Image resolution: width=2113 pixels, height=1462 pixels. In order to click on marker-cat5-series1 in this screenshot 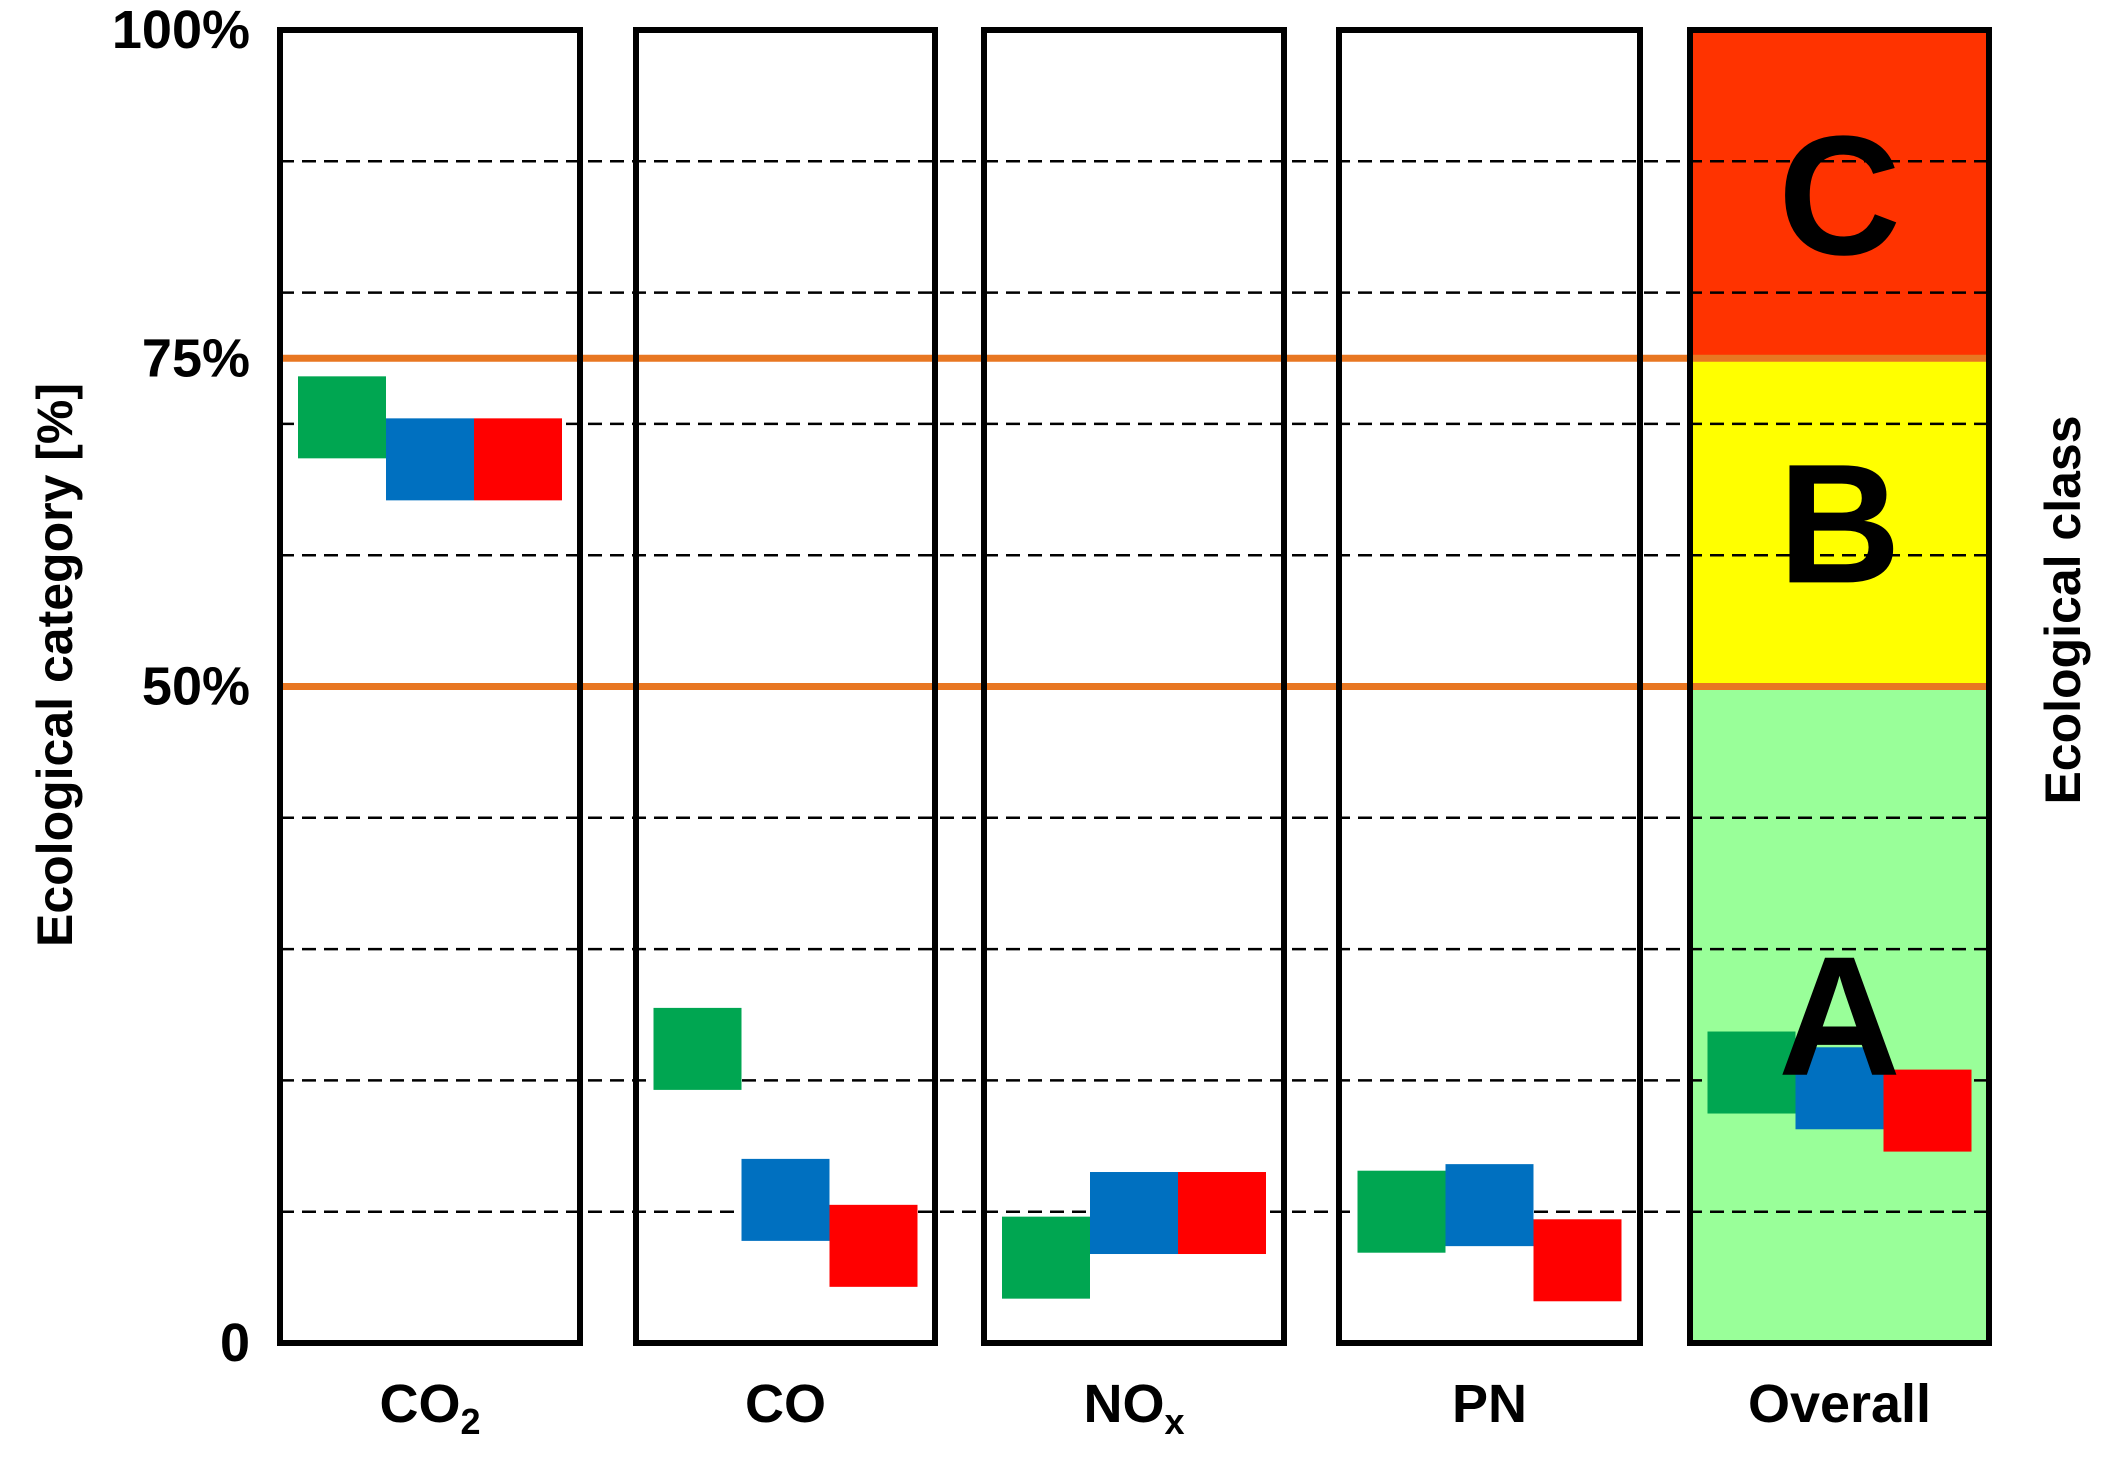, I will do `click(1751, 1072)`.